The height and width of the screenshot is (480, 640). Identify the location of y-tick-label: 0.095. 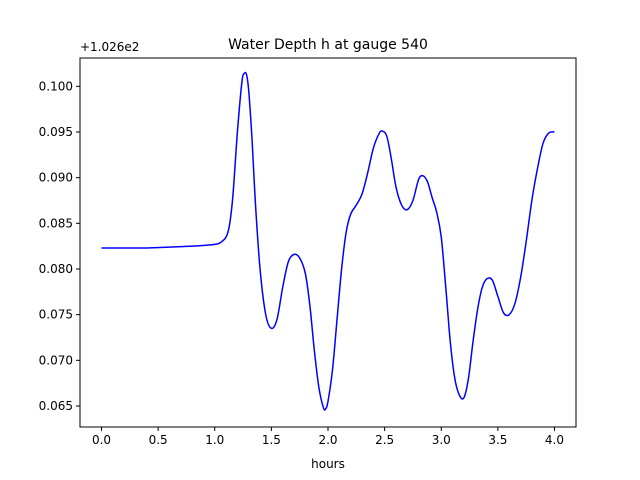
(56, 132).